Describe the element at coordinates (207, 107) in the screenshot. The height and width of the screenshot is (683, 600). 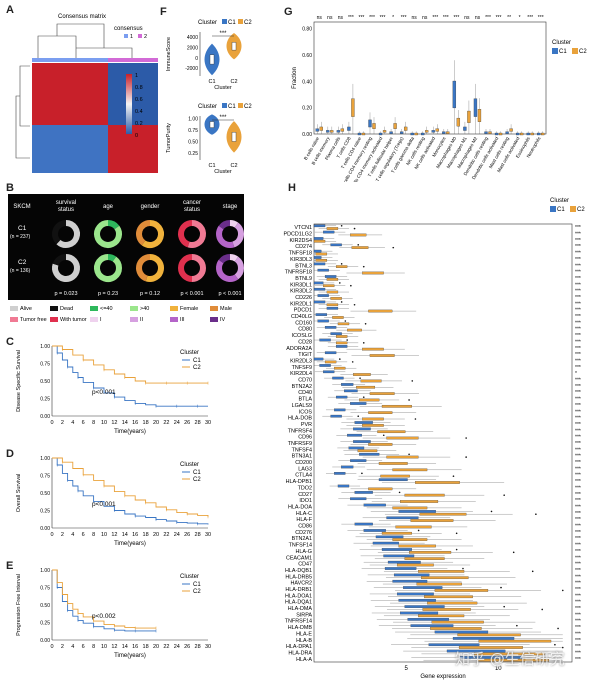
I see `violin-legend-title: Cluster` at that location.